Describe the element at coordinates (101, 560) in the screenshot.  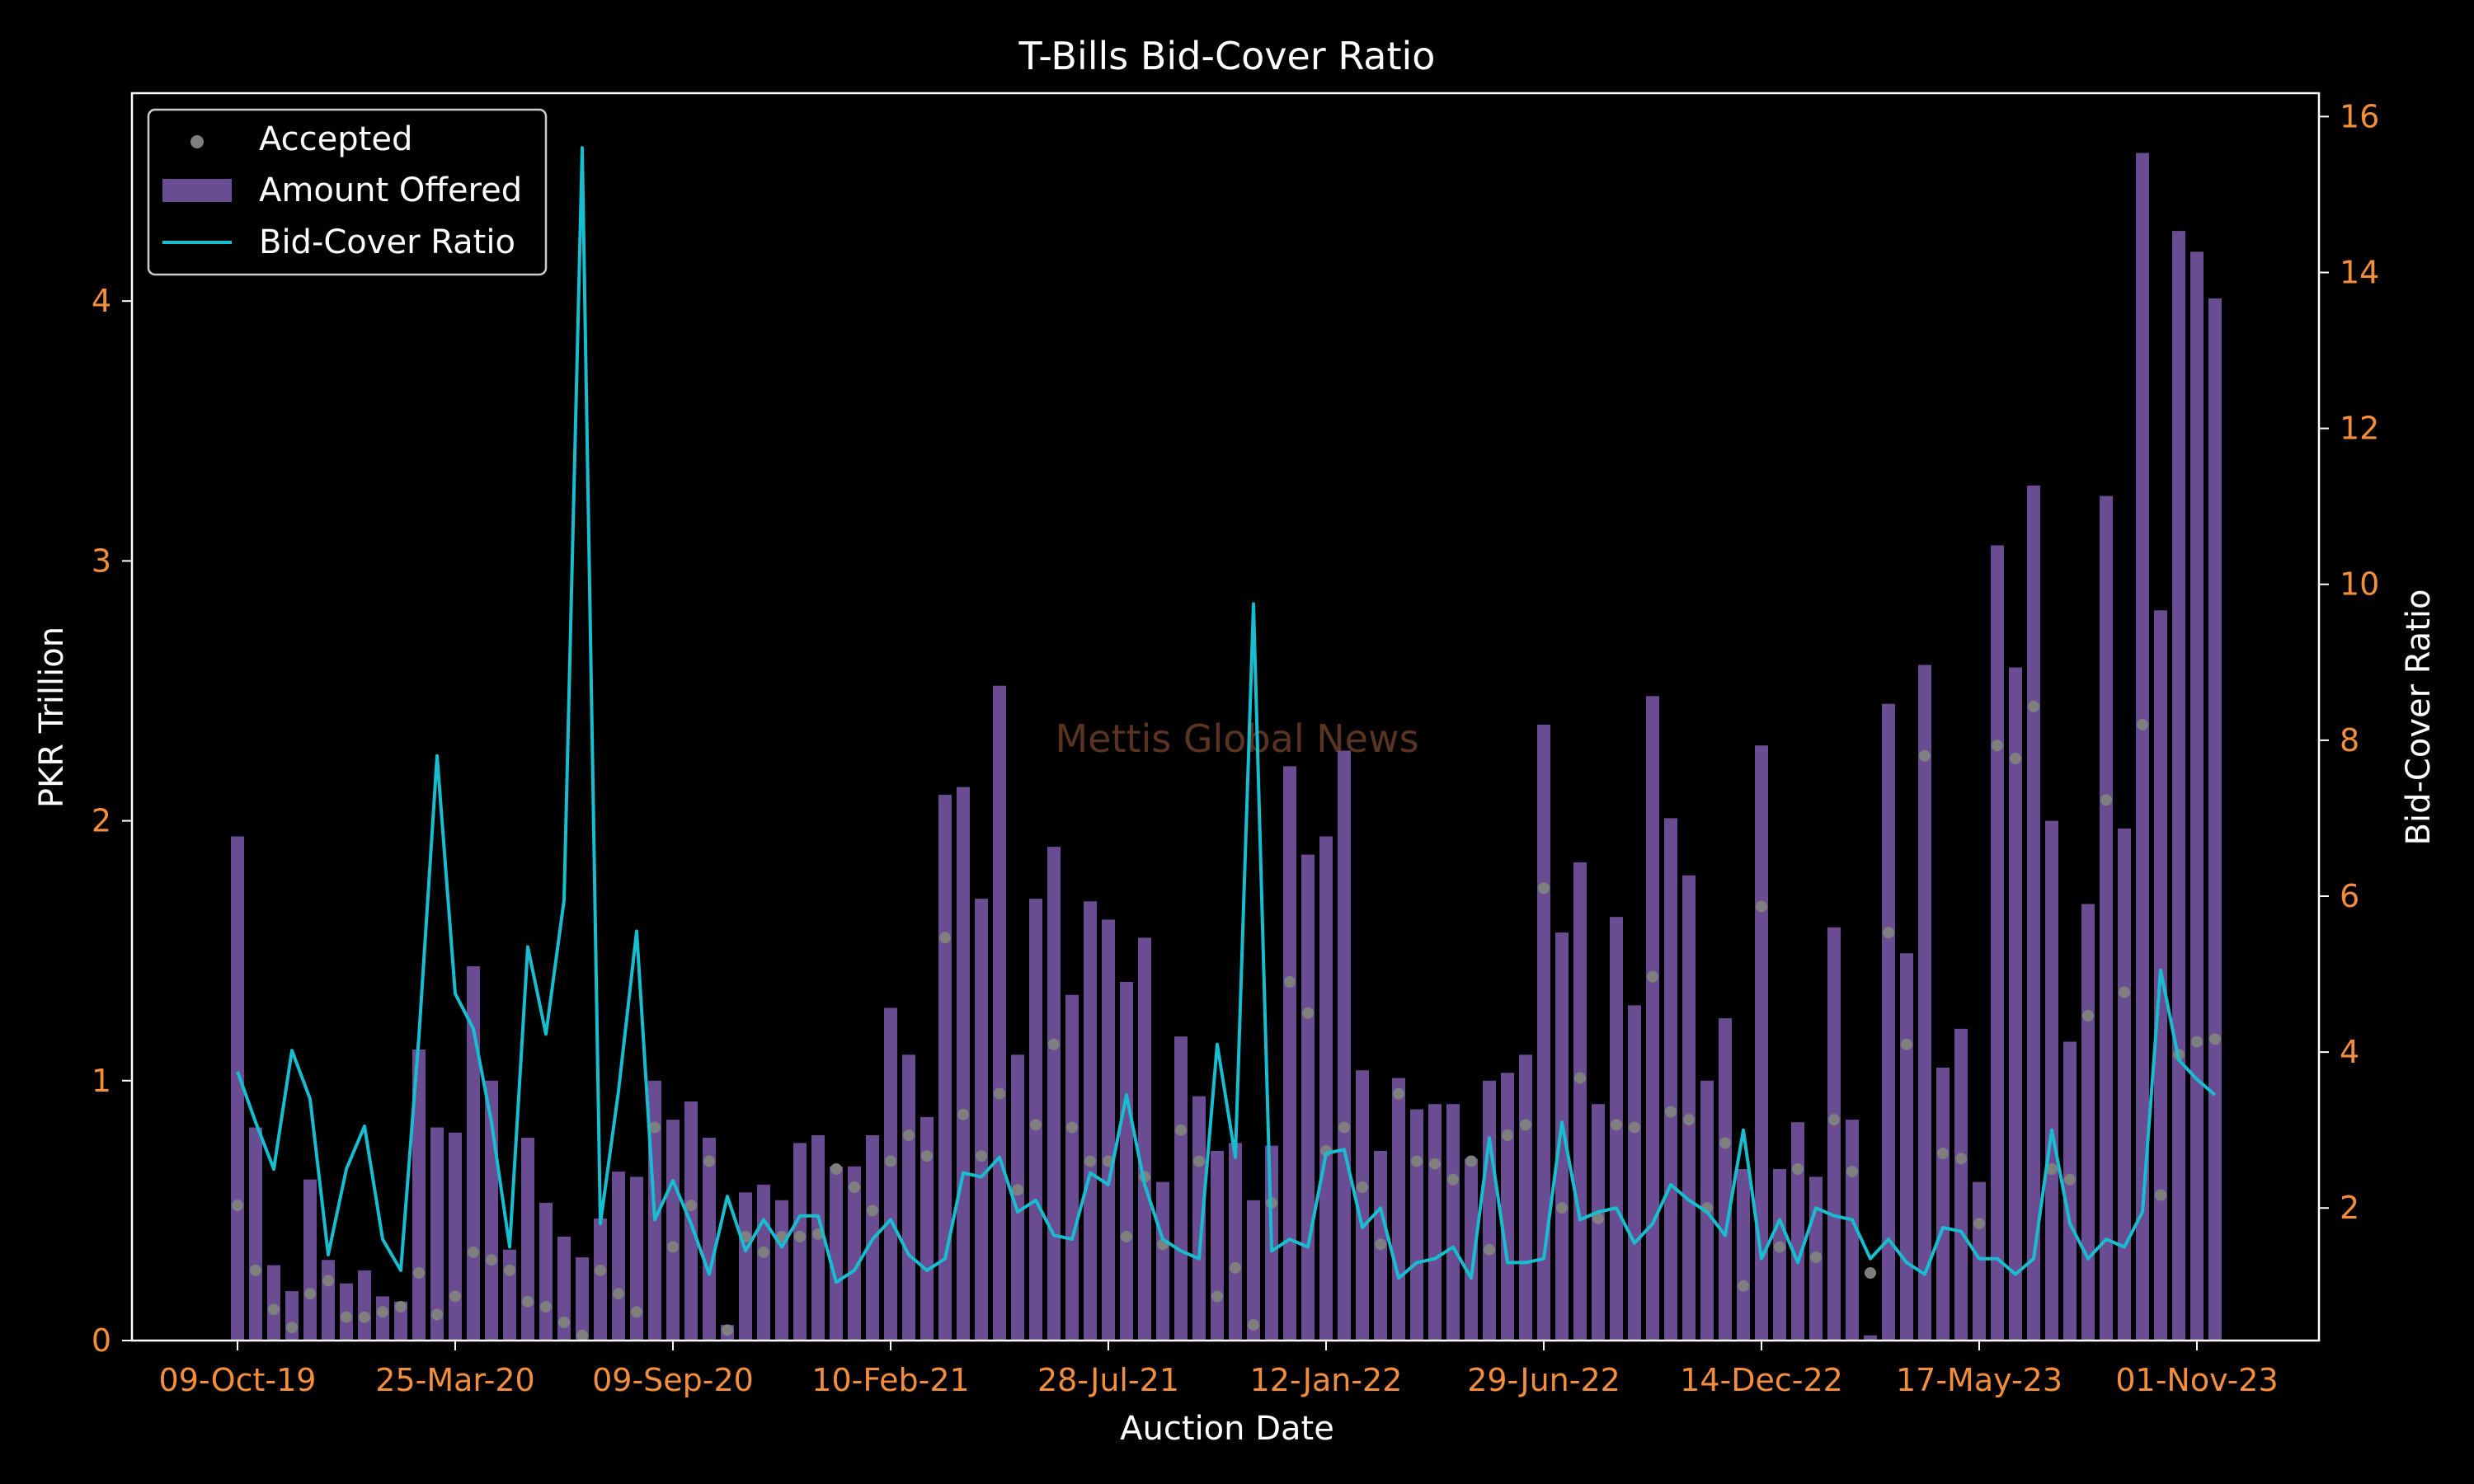
I see `y-left-tick-label: 3` at that location.